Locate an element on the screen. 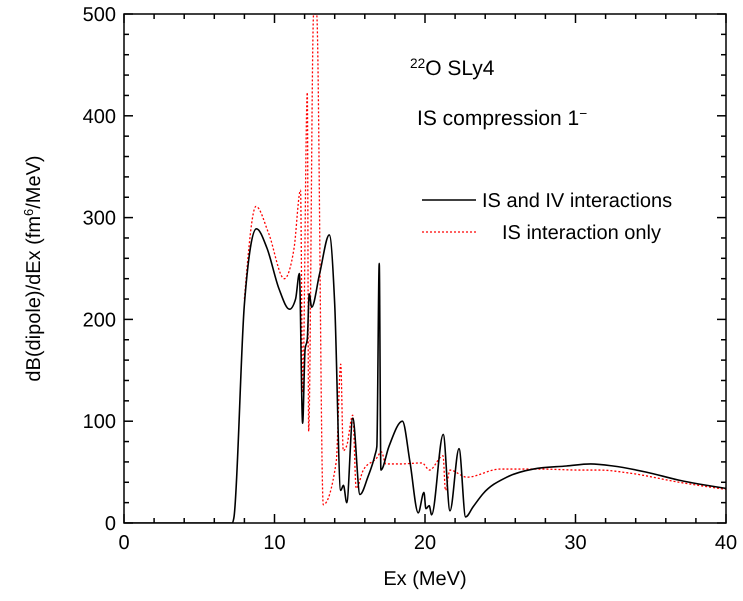  y-tick-label: 400 is located at coordinates (99, 117).